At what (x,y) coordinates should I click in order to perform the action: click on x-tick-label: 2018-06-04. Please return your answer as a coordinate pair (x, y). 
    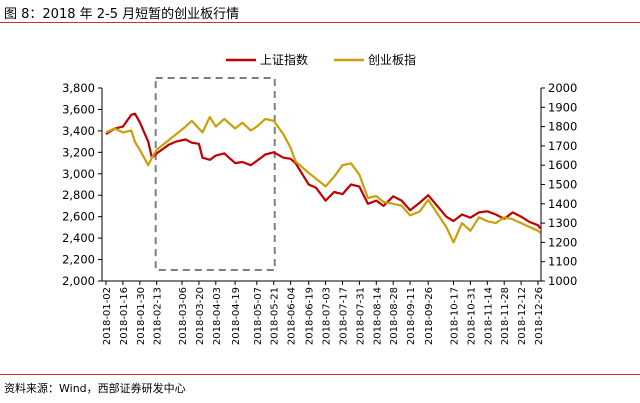
    Looking at the image, I should click on (292, 316).